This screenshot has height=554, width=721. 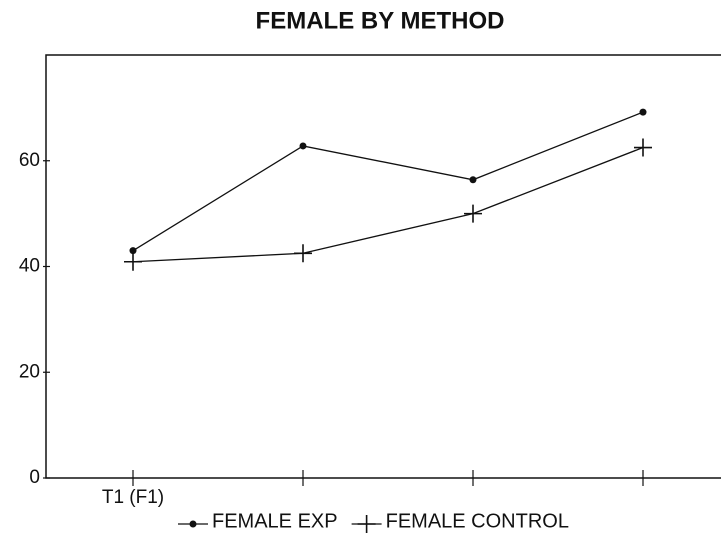 I want to click on legend-item: FEMALE CONTROL, so click(x=460, y=521).